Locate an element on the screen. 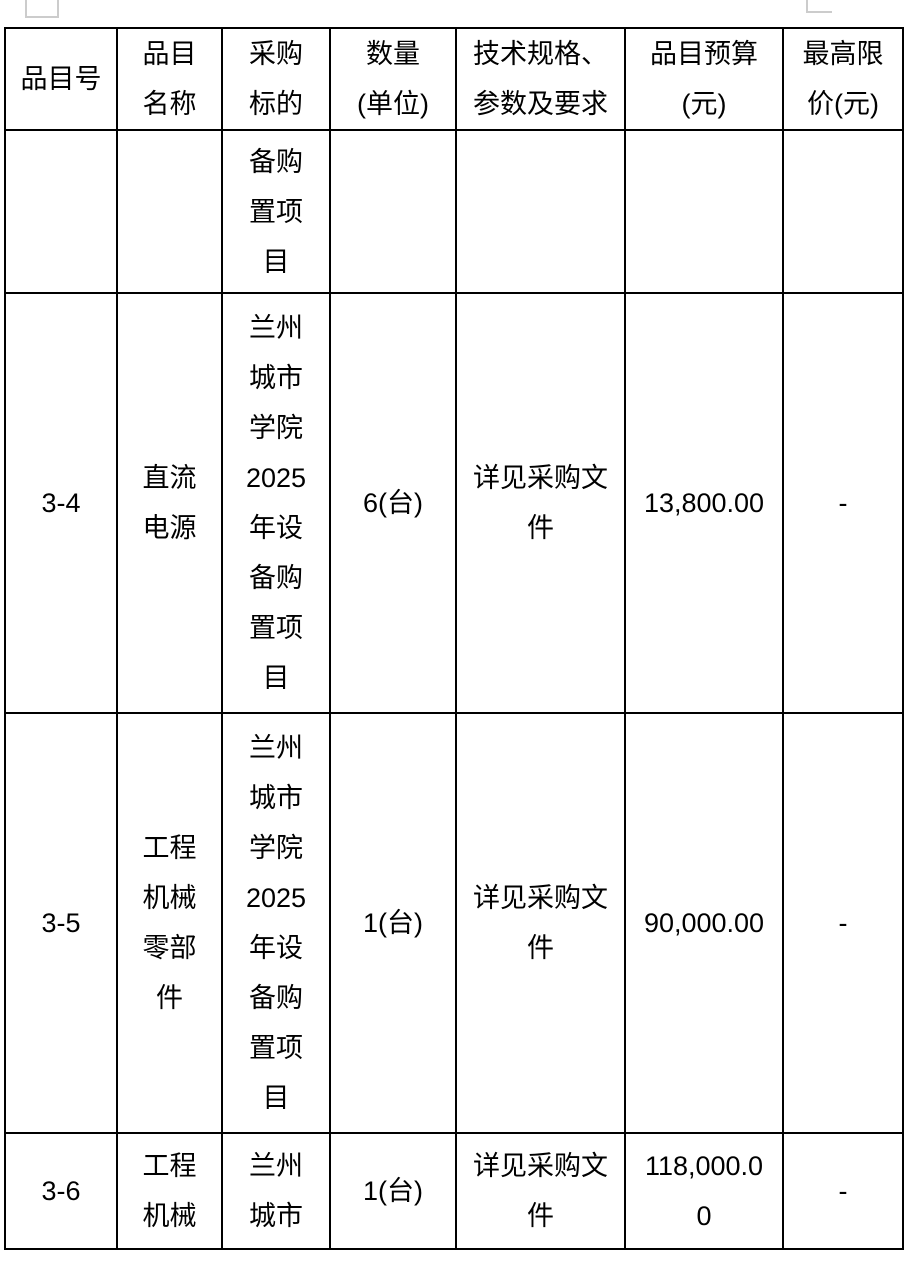 The width and height of the screenshot is (915, 1261). cell-item-name: 直流 电源 is located at coordinates (169, 503).